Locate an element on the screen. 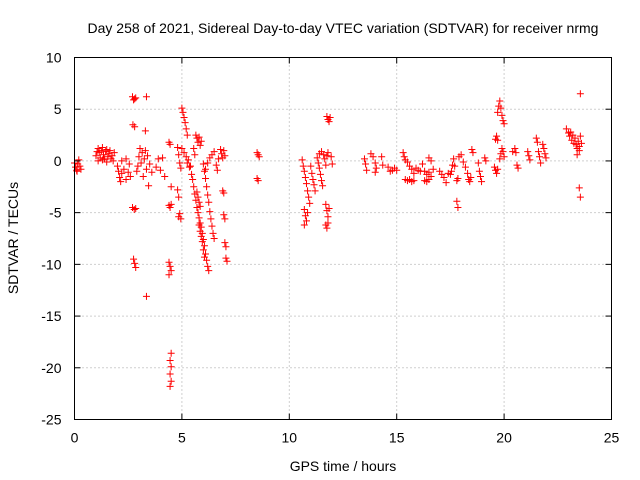  y-tick-label: -5 is located at coordinates (55, 213).